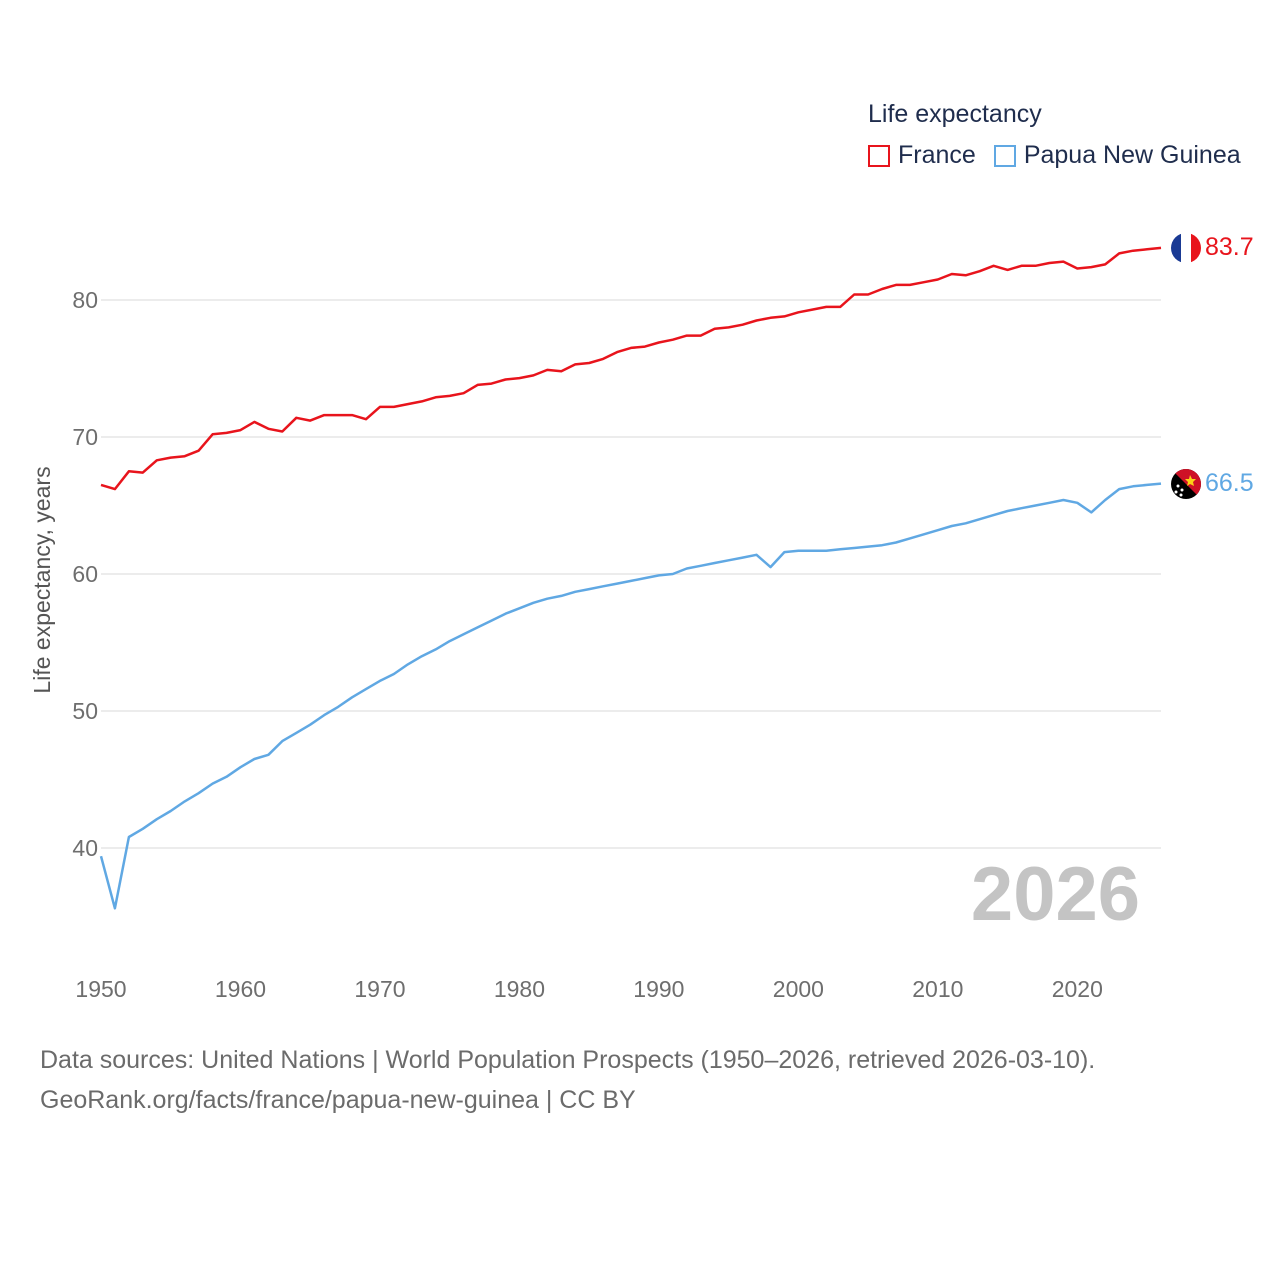 This screenshot has width=1280, height=1280. What do you see at coordinates (85, 437) in the screenshot?
I see `y-tick-label: 70` at bounding box center [85, 437].